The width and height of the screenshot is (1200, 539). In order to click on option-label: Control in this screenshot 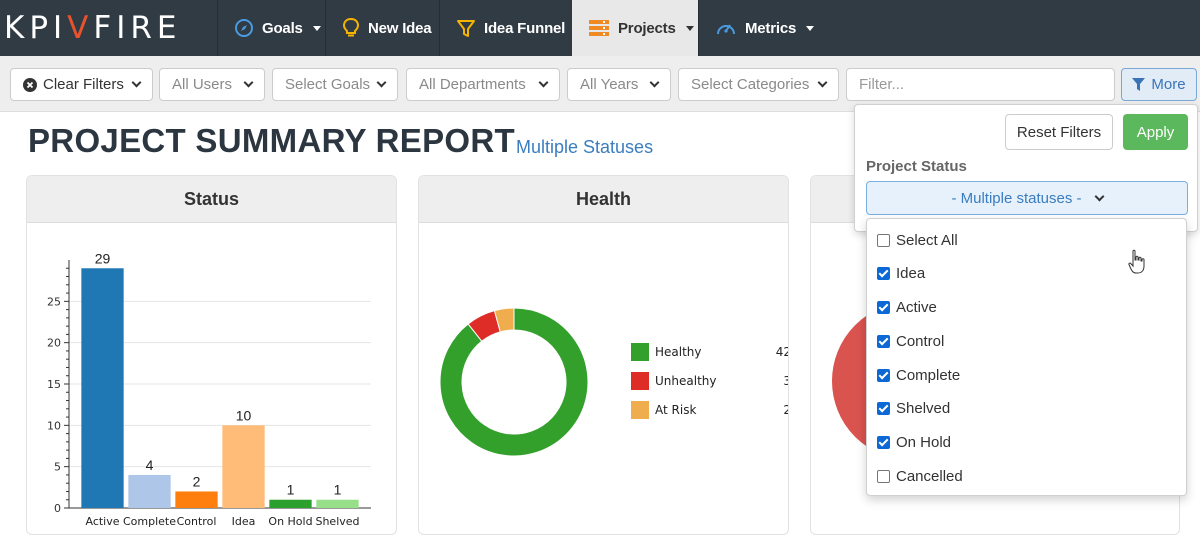, I will do `click(920, 341)`.